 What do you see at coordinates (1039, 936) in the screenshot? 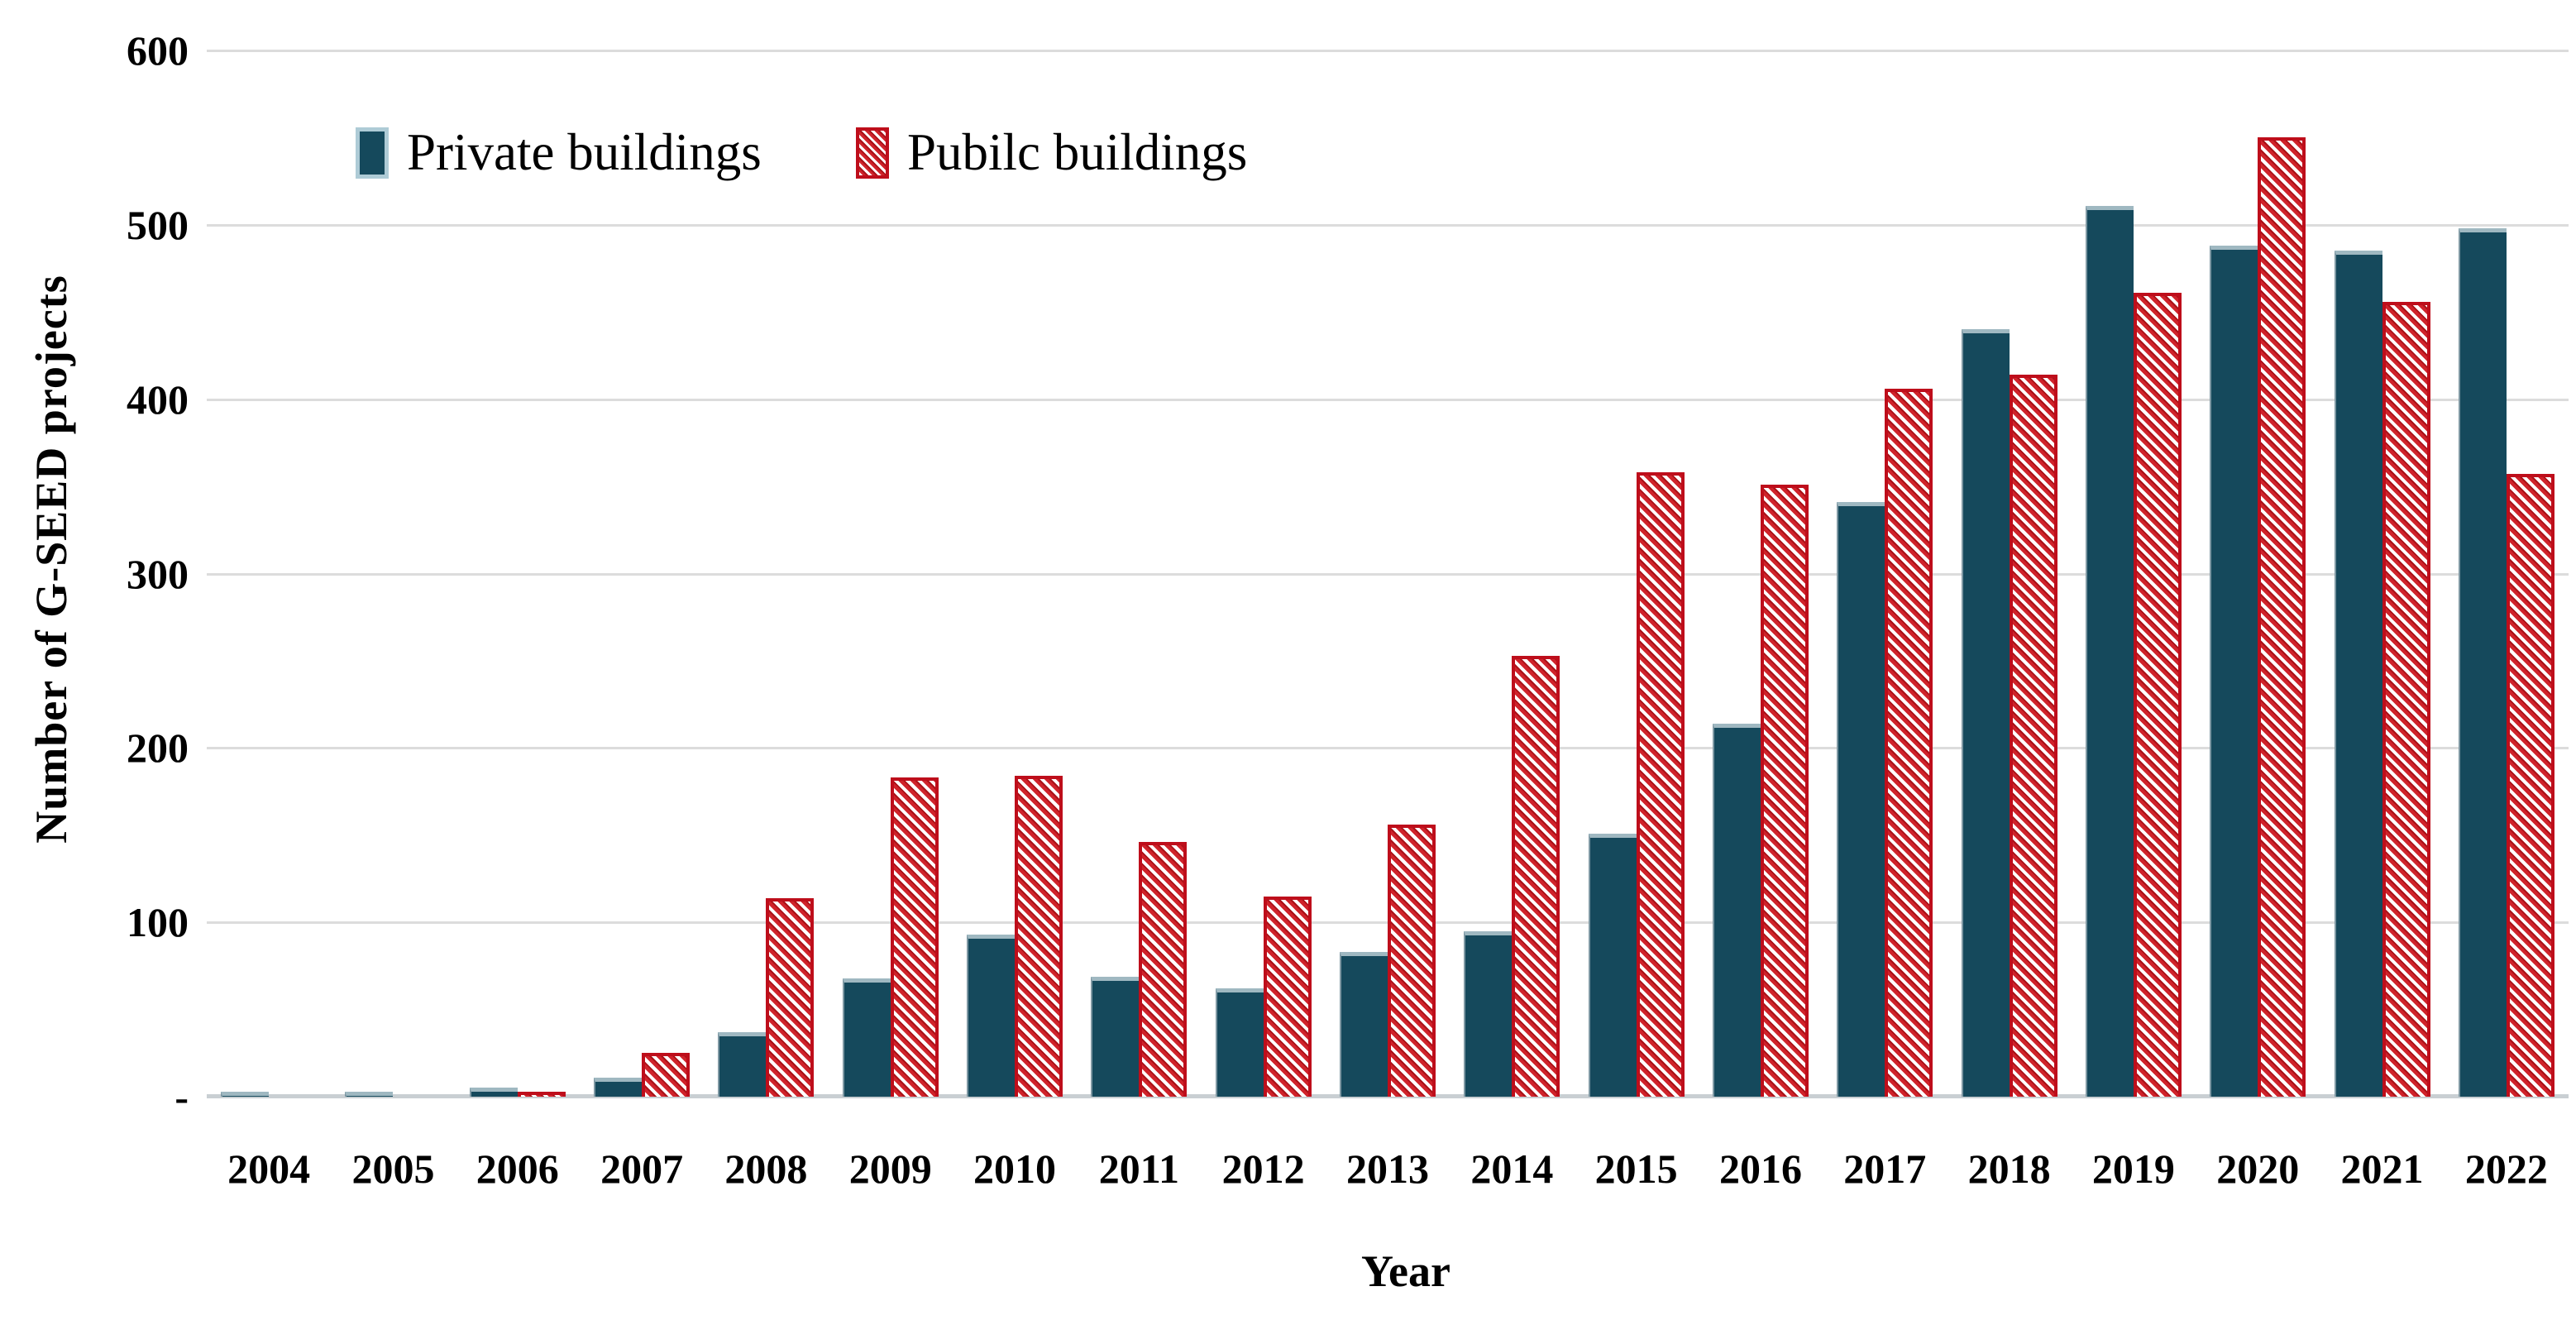
I see `bar-public-2010` at bounding box center [1039, 936].